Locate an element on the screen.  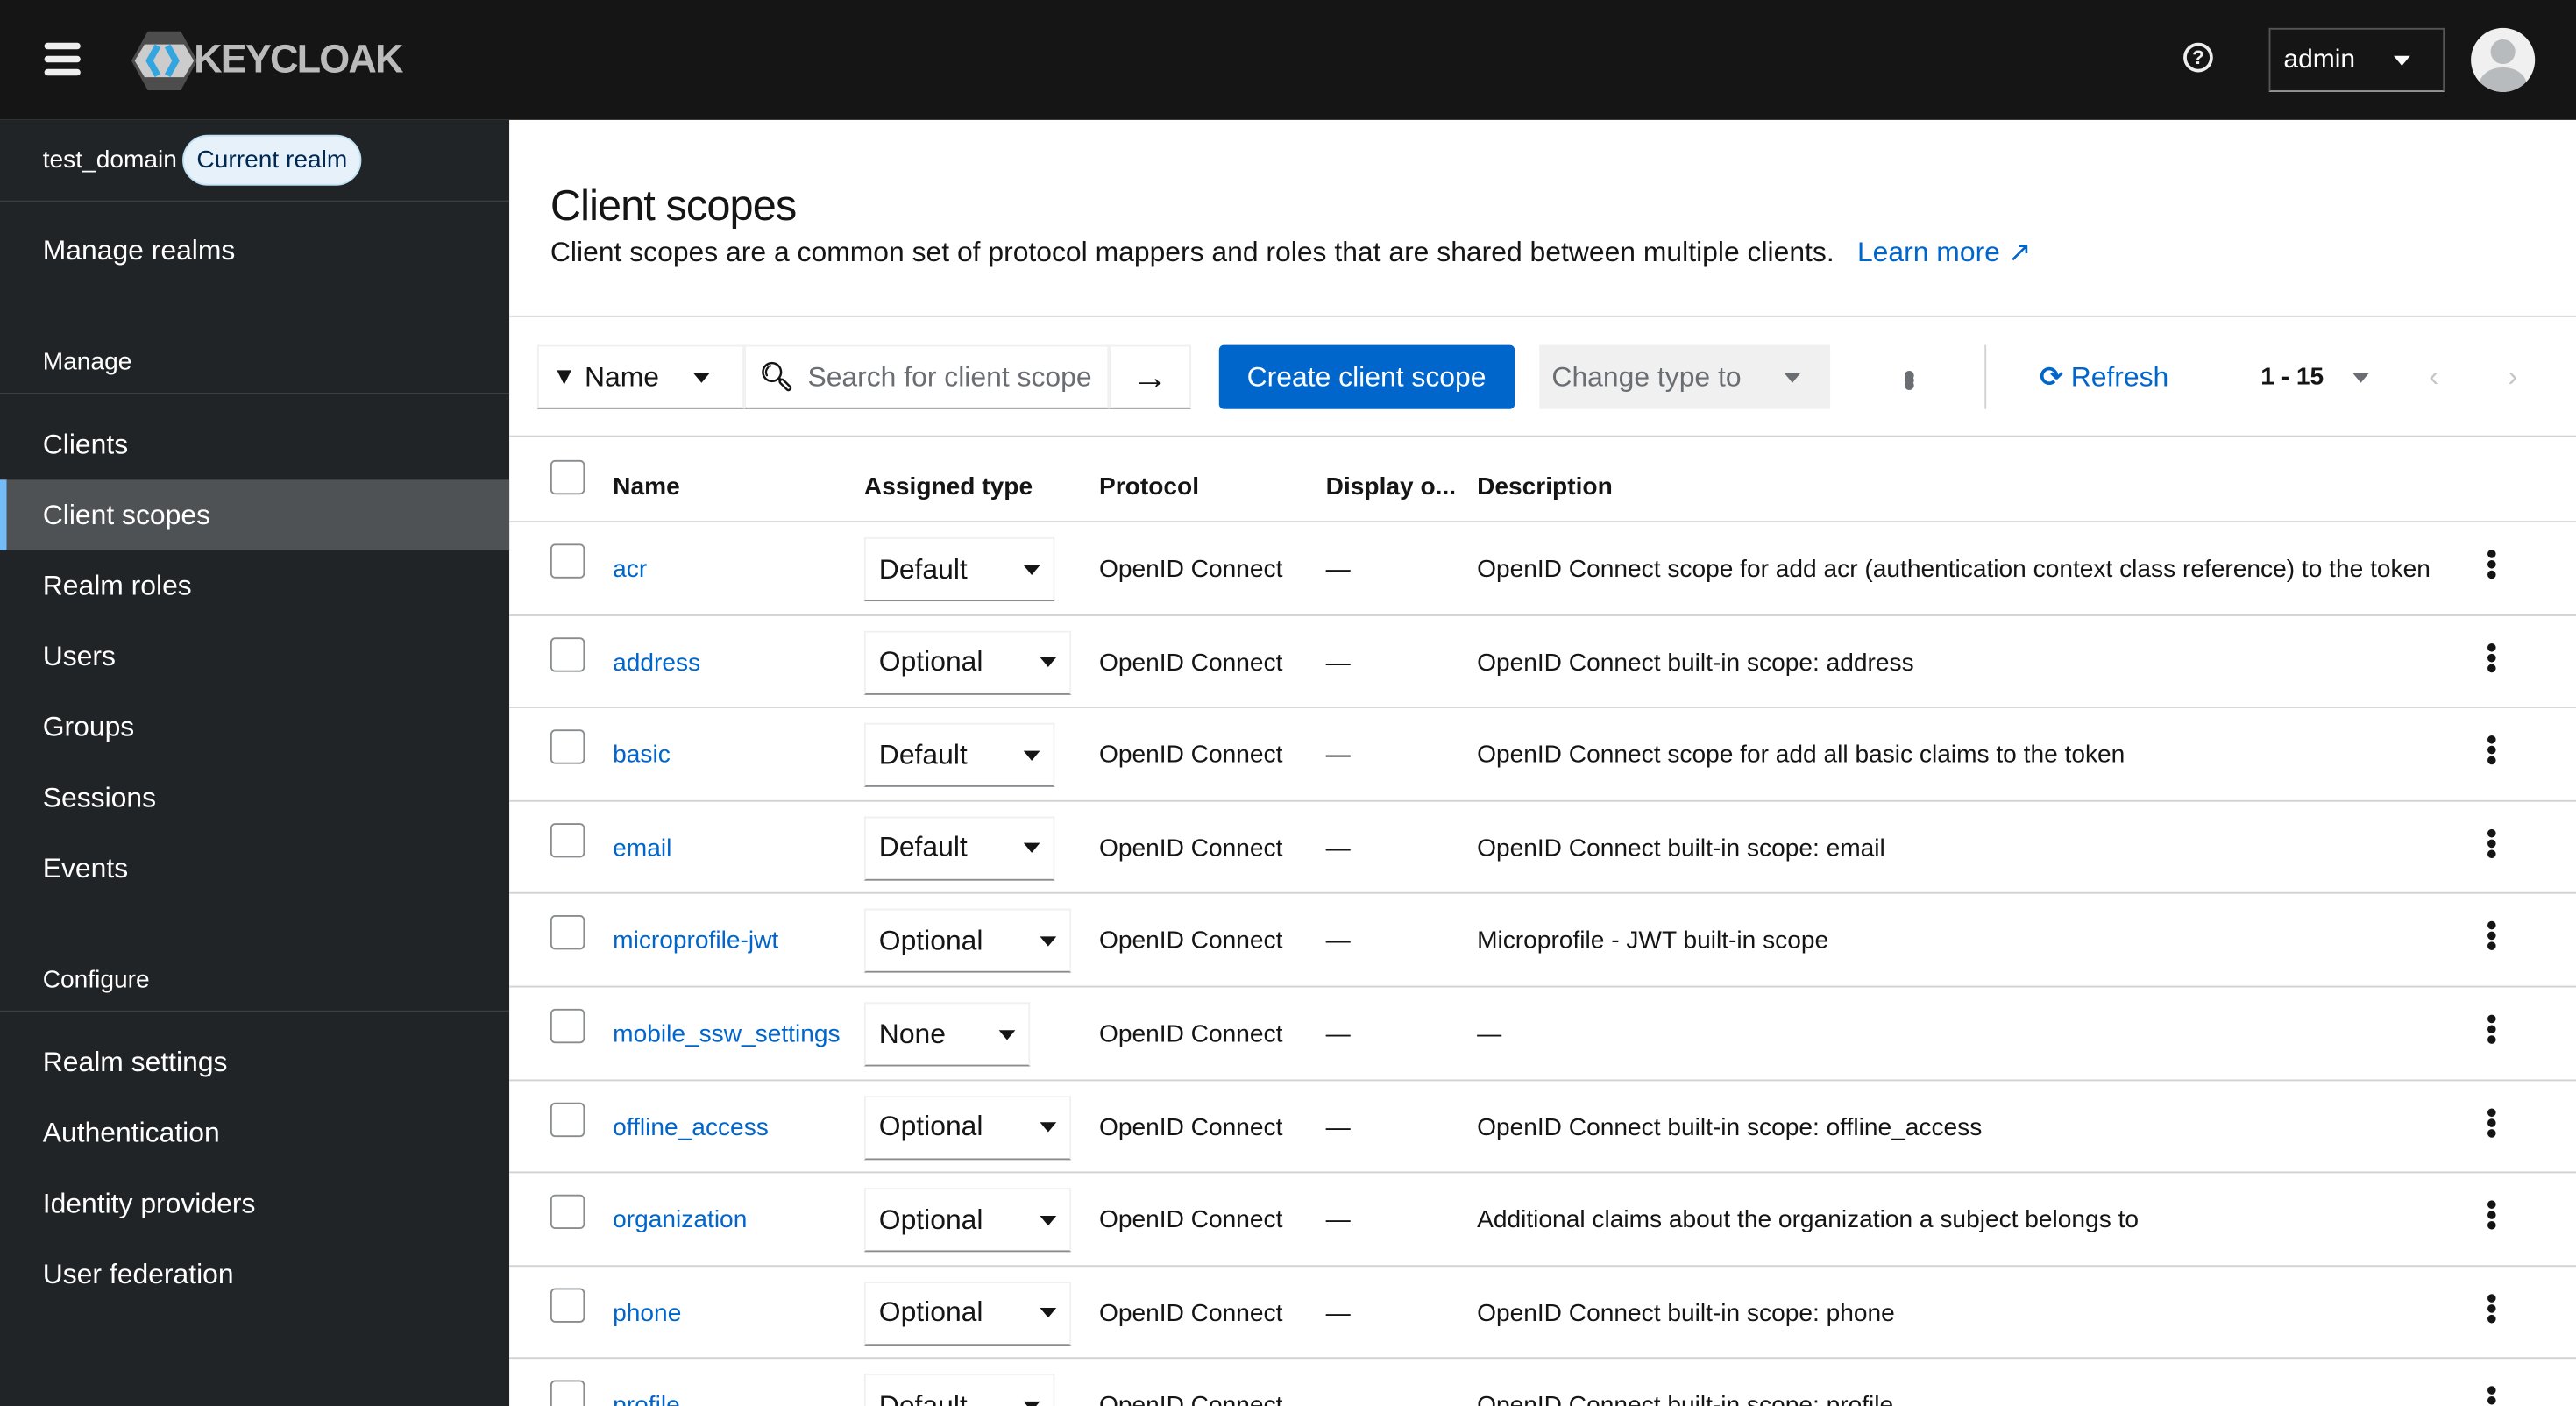
sidebar-item-users: Users is located at coordinates (79, 655).